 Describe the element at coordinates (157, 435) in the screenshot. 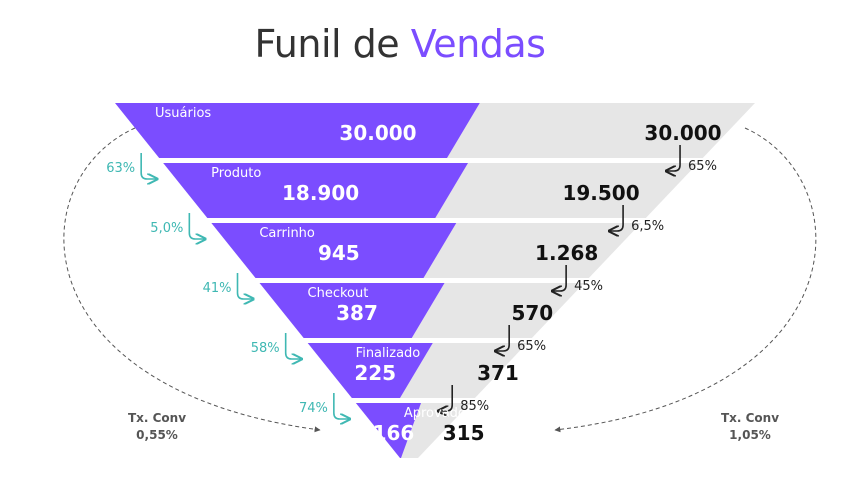

I see `left-conversion-value: 0,55%` at that location.